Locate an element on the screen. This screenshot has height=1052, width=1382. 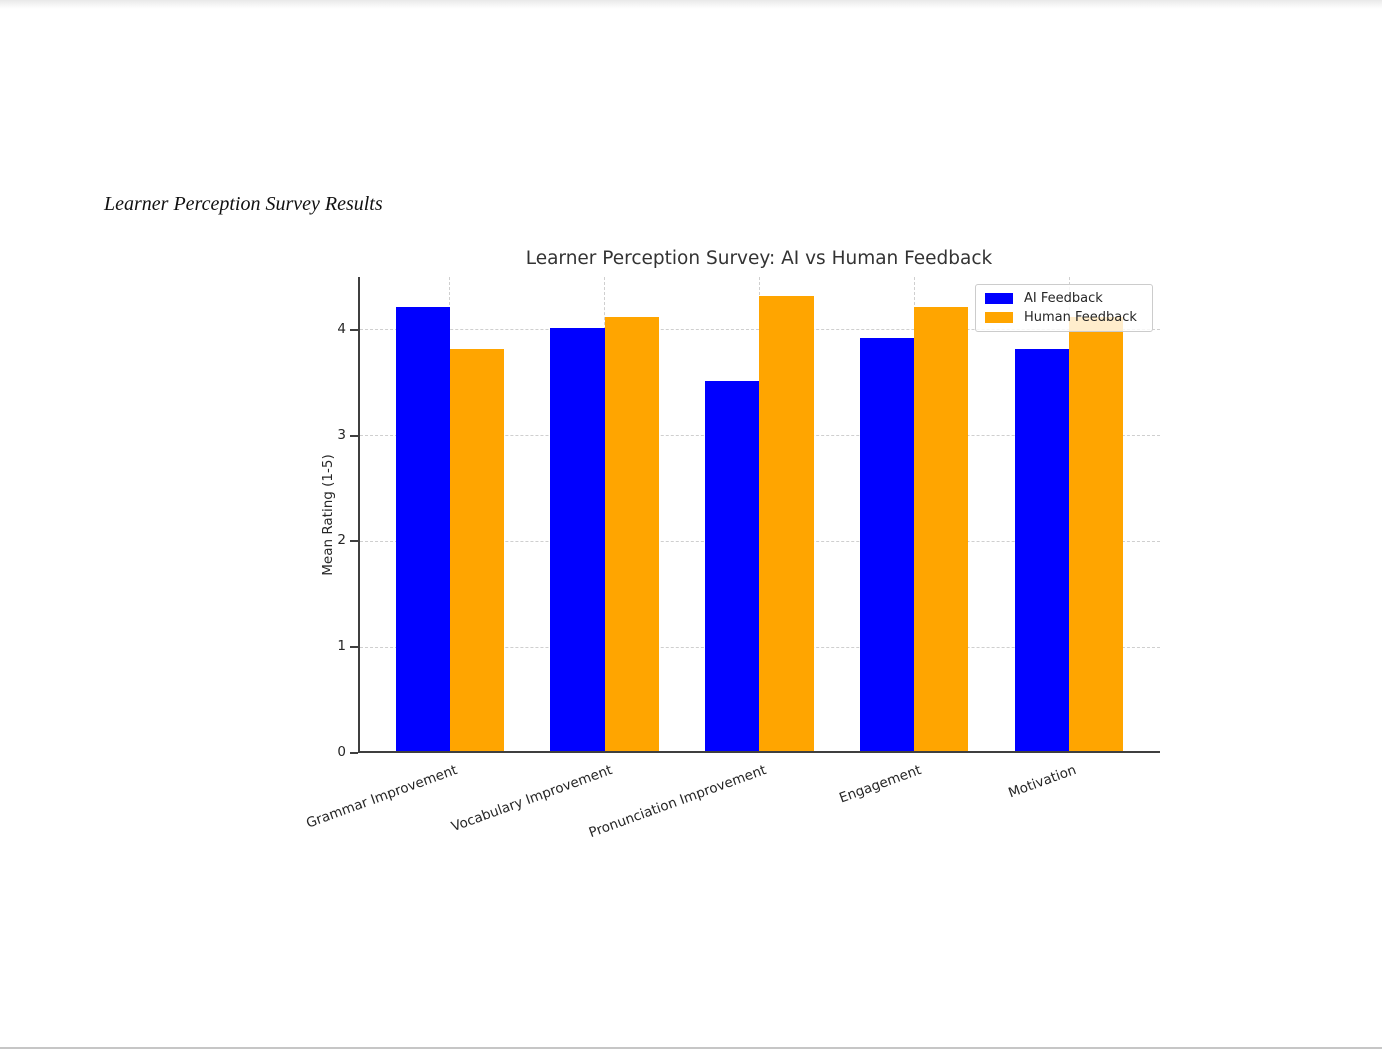
x-tick-label: Pronunciation Improvement is located at coordinates (678, 802).